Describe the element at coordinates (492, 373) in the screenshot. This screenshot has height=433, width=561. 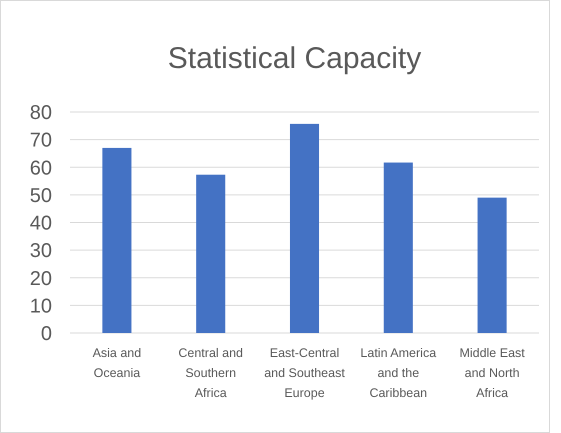
I see `x-tick-label: Middle East and North Africa` at that location.